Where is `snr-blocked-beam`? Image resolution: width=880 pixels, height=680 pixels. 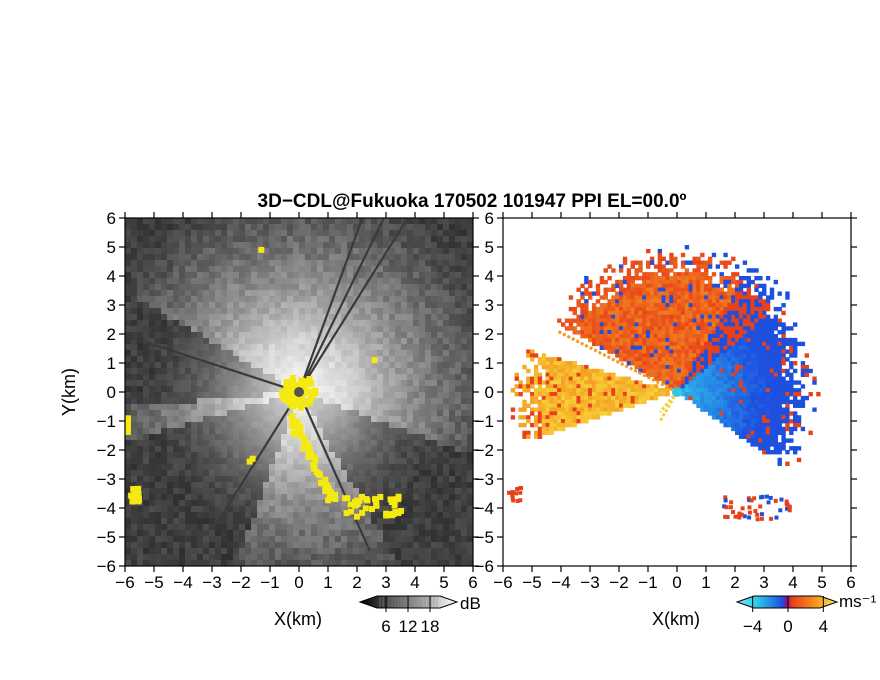 snr-blocked-beam is located at coordinates (212, 364).